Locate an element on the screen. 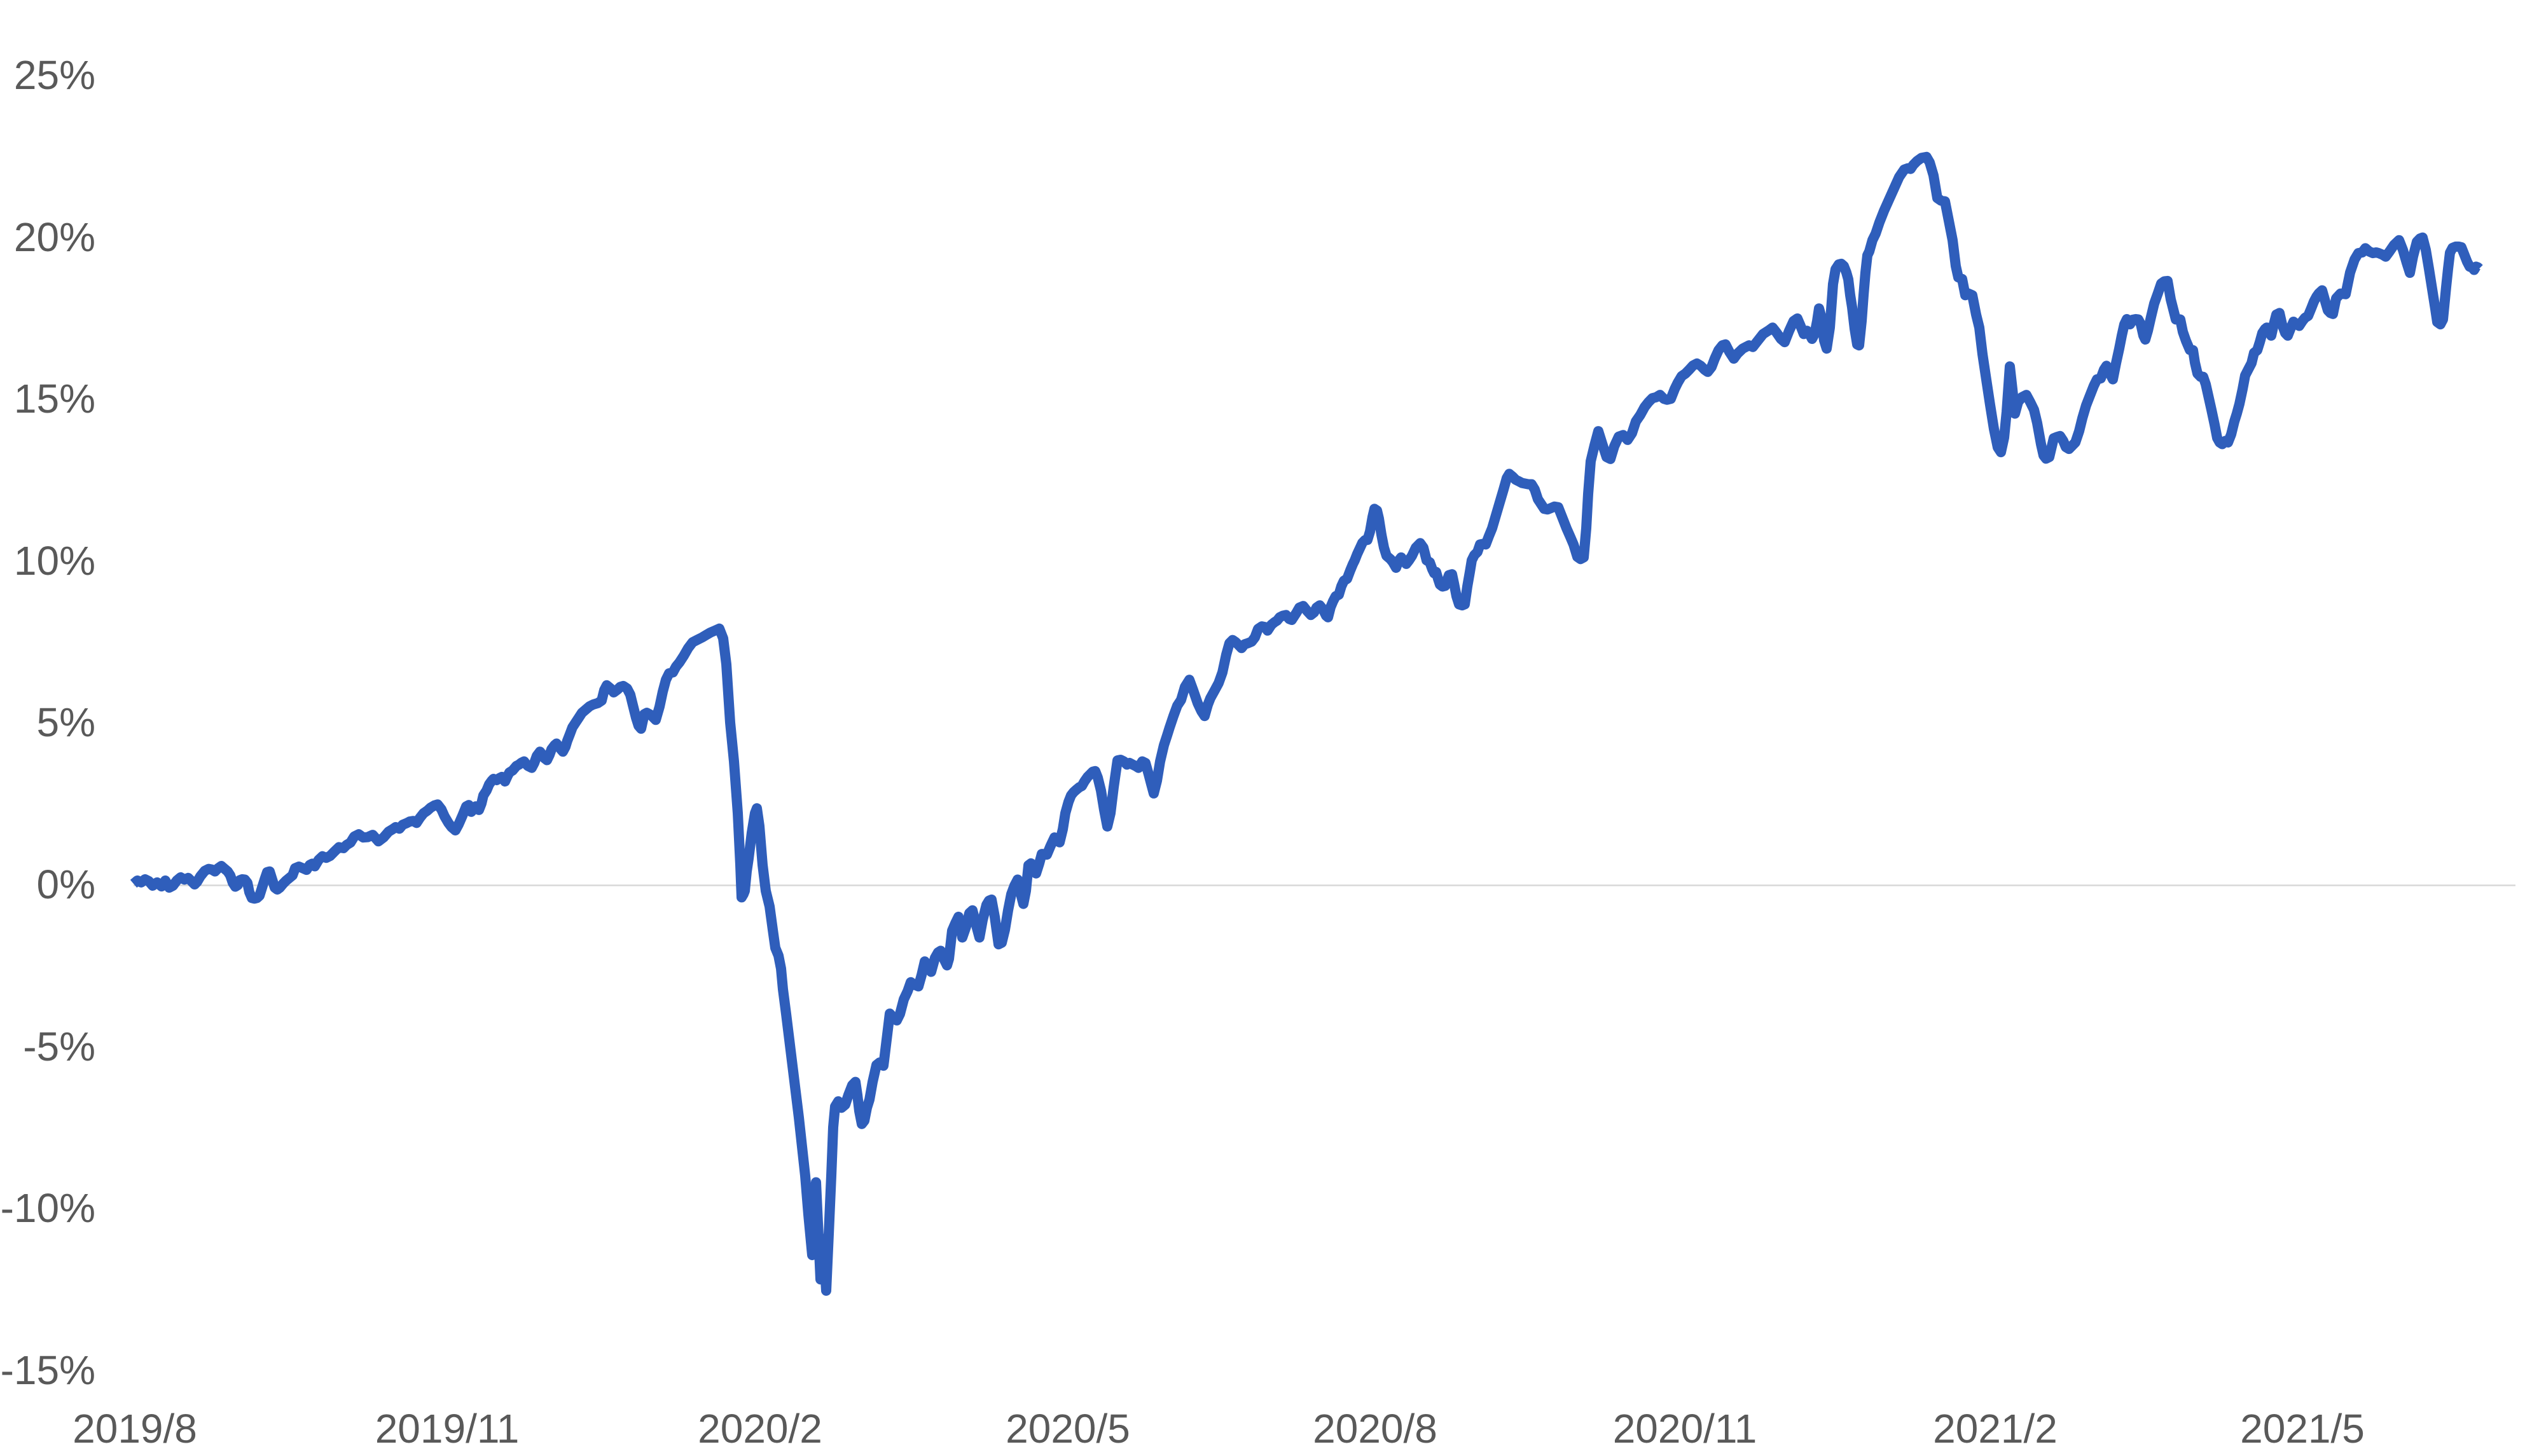 The image size is (2539, 1456). svg-text: 2020/5 is located at coordinates (1068, 1429).